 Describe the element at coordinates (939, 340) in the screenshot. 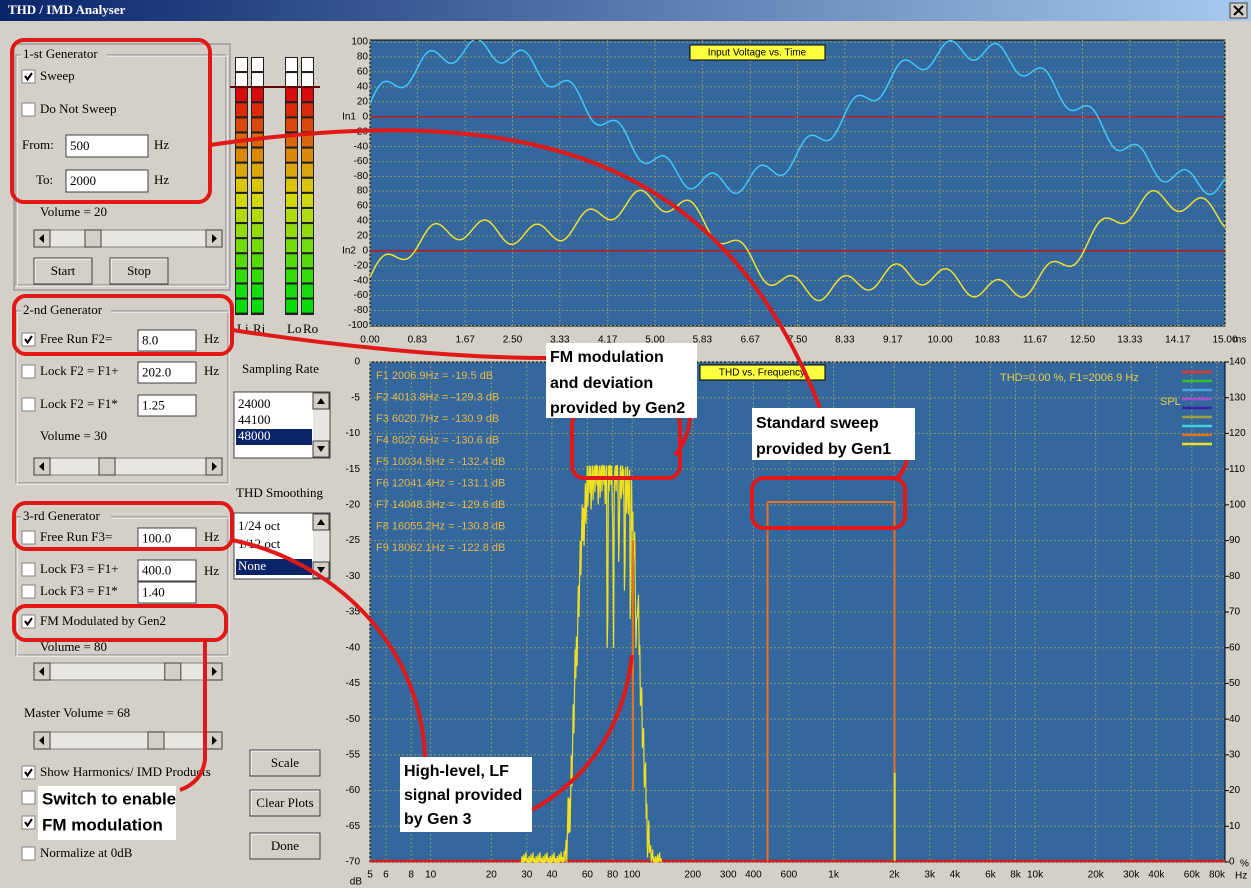

I see `x-tick-label: 10.00` at that location.